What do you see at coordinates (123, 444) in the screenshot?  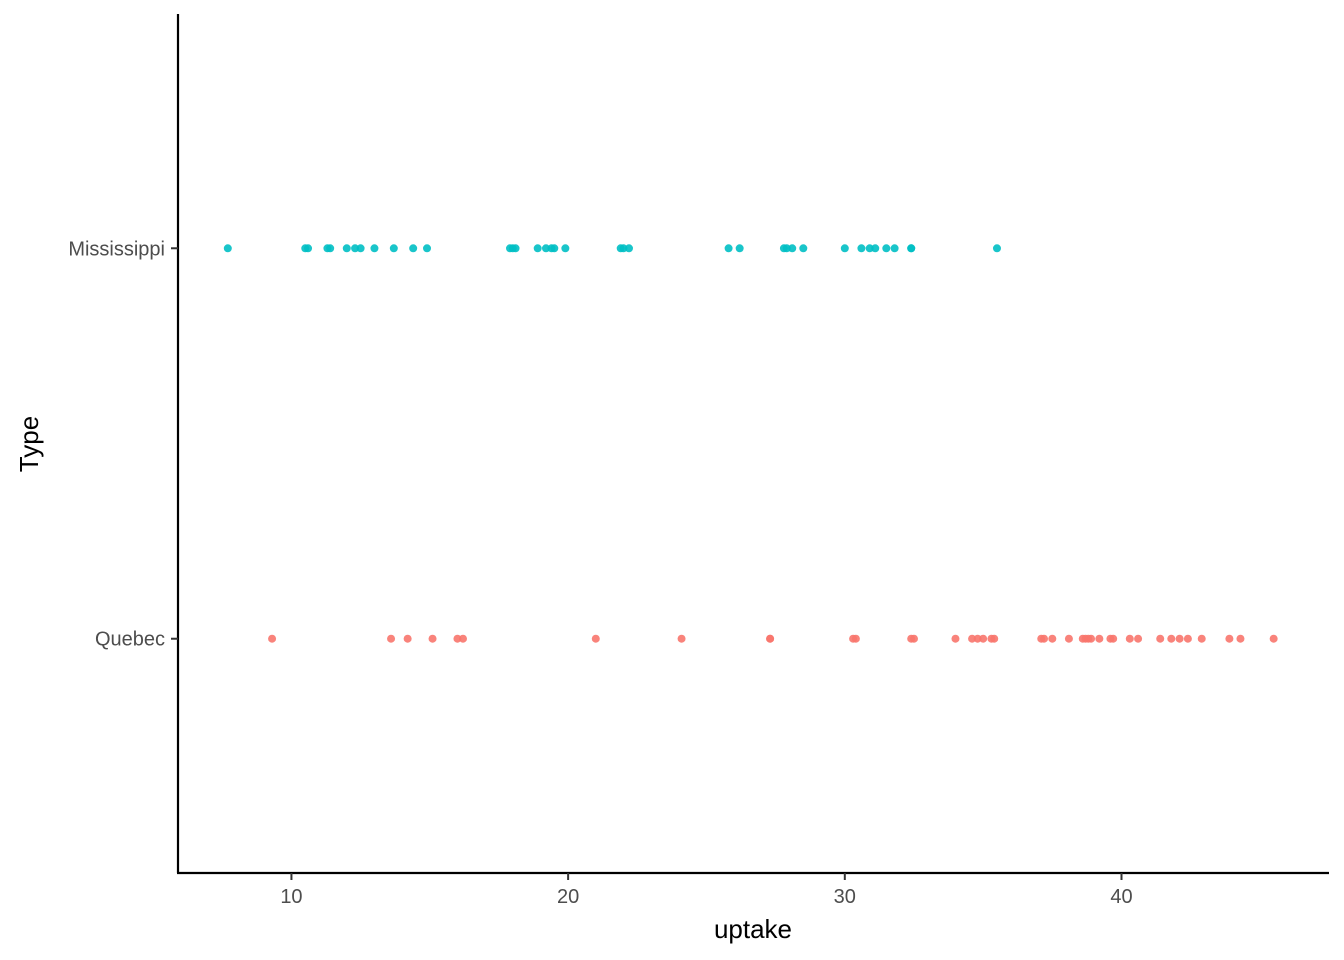 I see `y-axis-ticks: Quebec Mississippi` at bounding box center [123, 444].